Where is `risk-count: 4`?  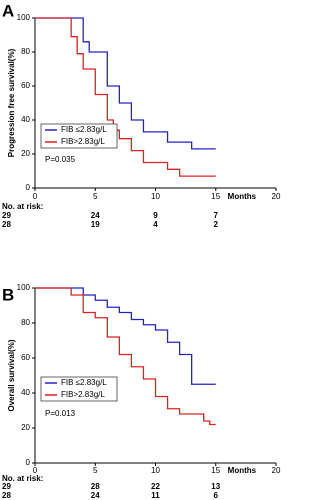
risk-count: 4 is located at coordinates (155, 224).